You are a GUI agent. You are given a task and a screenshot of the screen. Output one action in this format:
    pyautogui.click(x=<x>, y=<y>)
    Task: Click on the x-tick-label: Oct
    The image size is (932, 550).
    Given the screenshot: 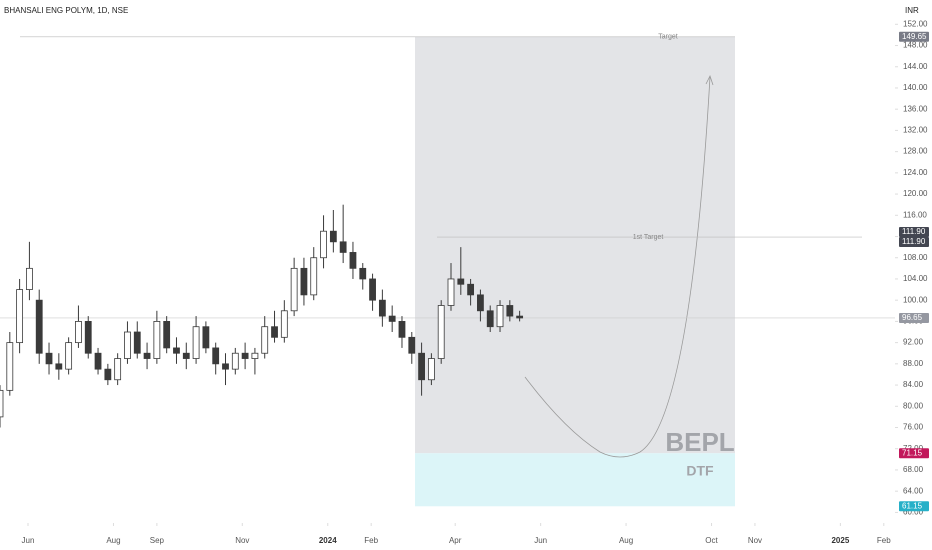 What is the action you would take?
    pyautogui.click(x=711, y=540)
    